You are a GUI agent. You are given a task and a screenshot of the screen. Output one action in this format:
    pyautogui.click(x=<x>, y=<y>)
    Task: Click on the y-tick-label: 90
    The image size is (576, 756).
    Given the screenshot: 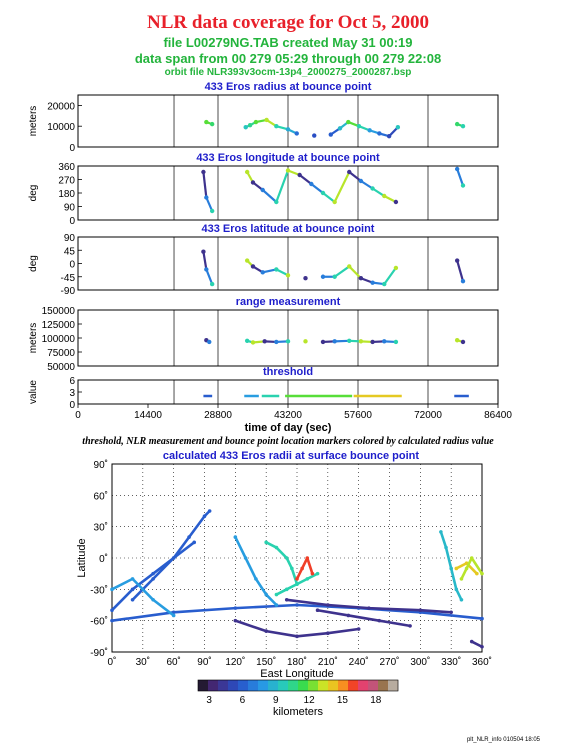 What is the action you would take?
    pyautogui.click(x=70, y=238)
    